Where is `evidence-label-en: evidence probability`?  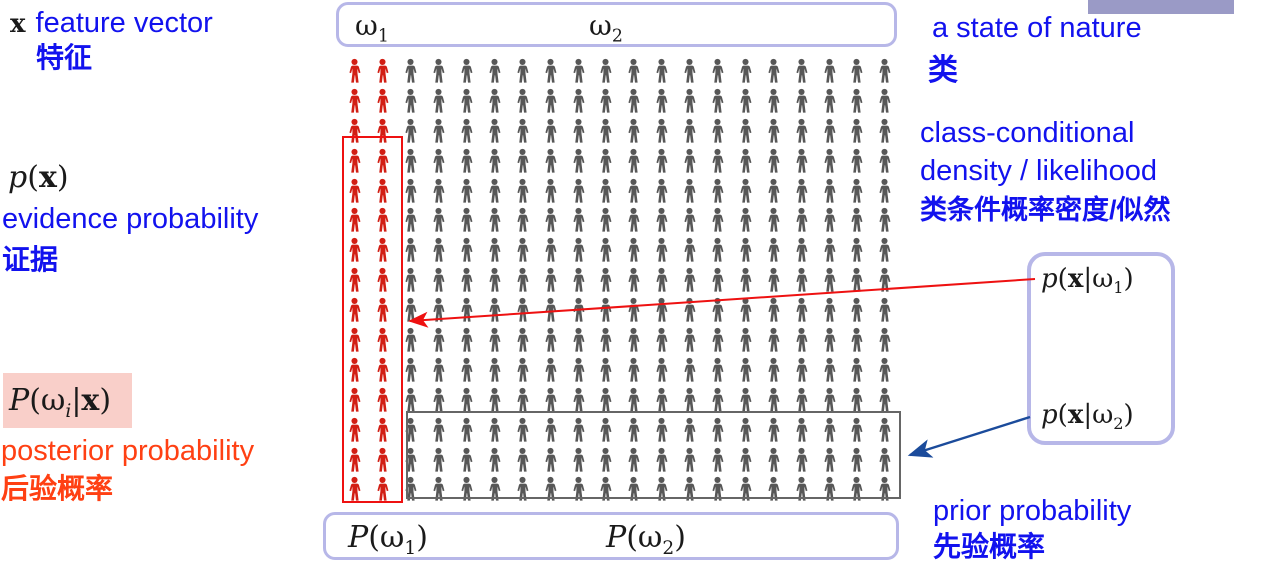
evidence-label-en: evidence probability is located at coordinates (130, 219).